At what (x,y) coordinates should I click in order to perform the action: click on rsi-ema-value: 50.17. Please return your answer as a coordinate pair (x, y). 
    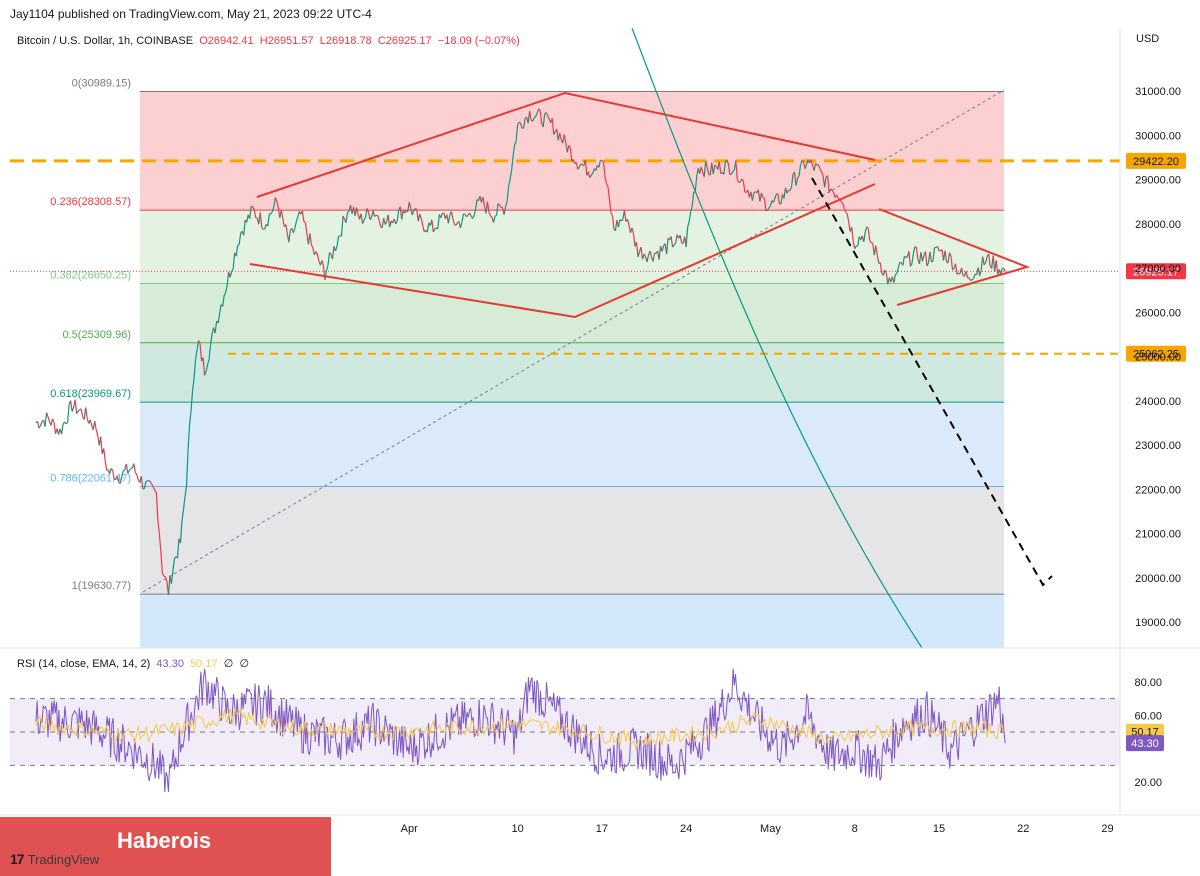
    Looking at the image, I should click on (204, 664).